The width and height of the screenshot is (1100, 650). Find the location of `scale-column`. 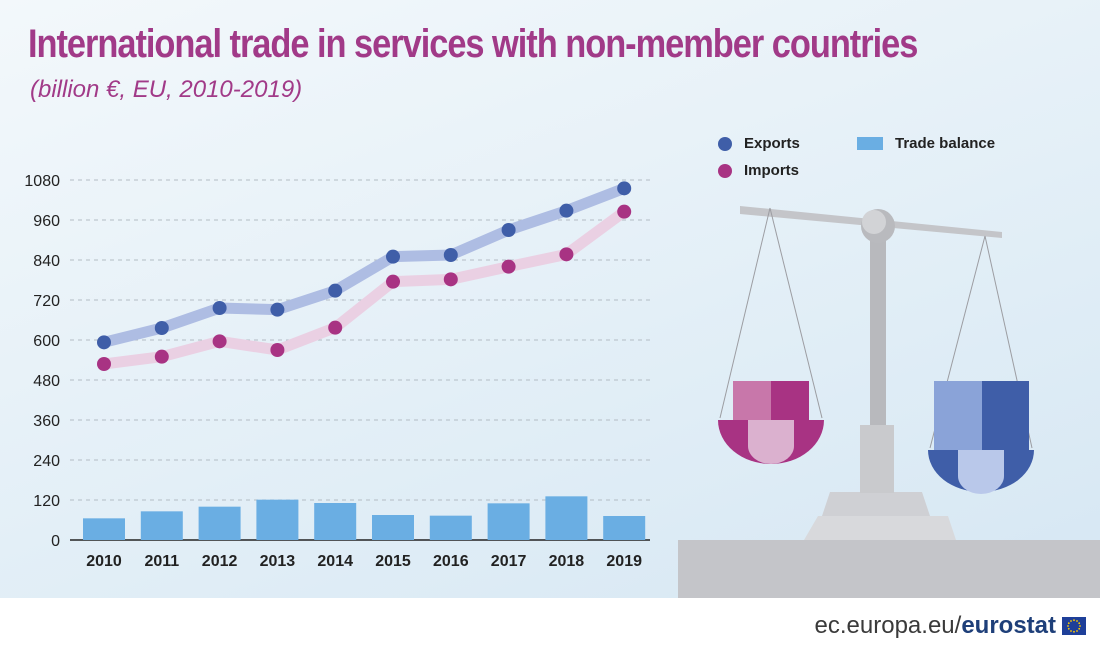

scale-column is located at coordinates (877, 459).